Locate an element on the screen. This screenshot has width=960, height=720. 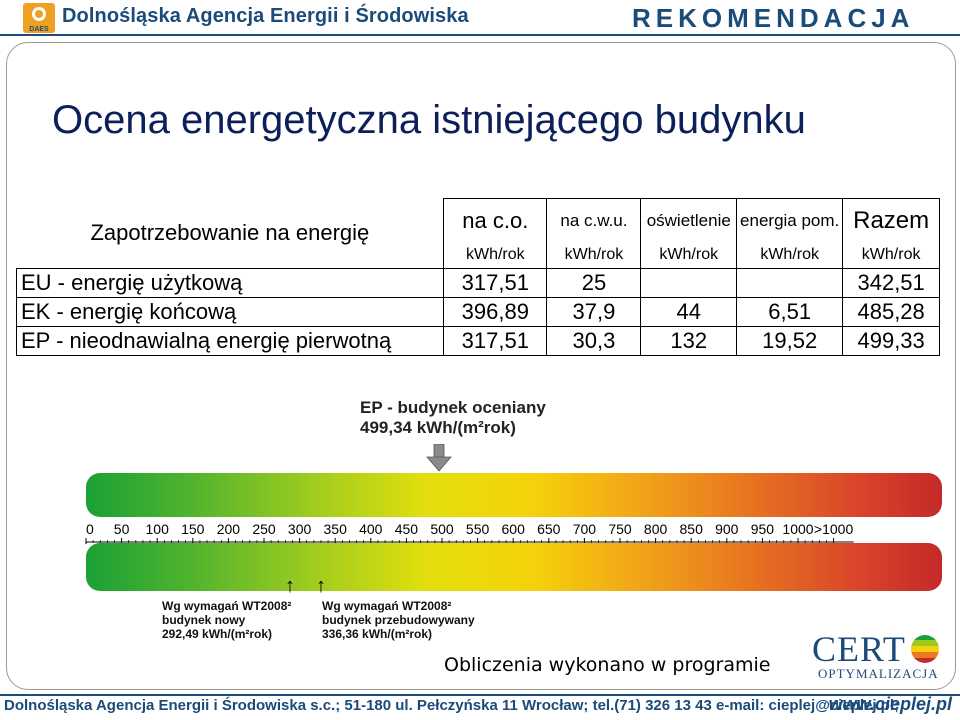
requirement-line: budynek nowy is located at coordinates (204, 620).